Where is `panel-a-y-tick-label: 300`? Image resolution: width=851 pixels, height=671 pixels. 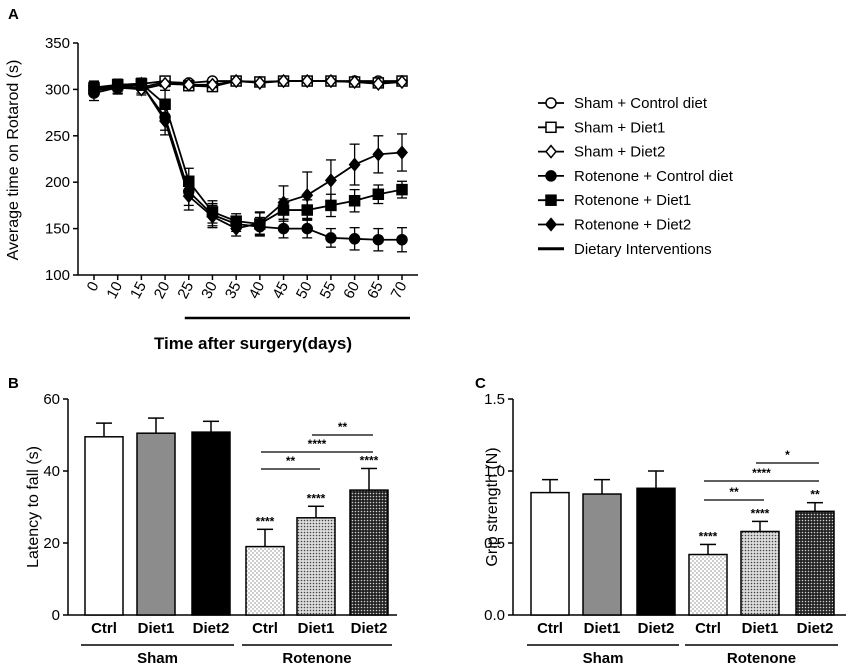
panel-a-y-tick-label: 300 is located at coordinates (57, 89).